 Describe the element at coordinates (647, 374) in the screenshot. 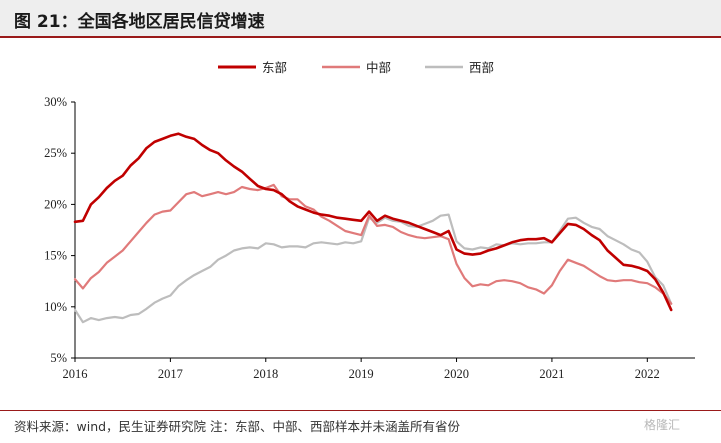

I see `x-tick-label: 2022` at that location.